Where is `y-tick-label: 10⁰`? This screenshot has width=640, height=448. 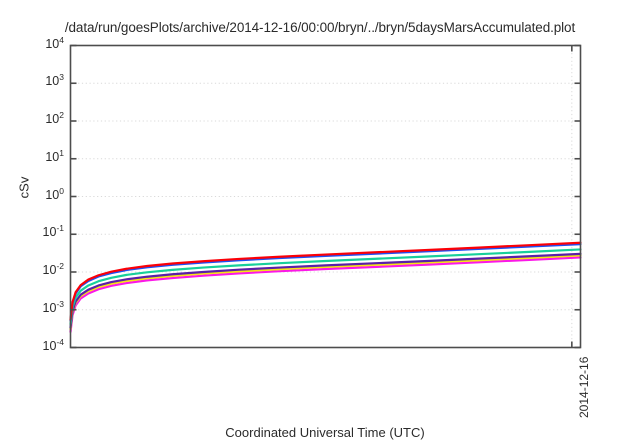 y-tick-label: 10⁰ is located at coordinates (54, 193).